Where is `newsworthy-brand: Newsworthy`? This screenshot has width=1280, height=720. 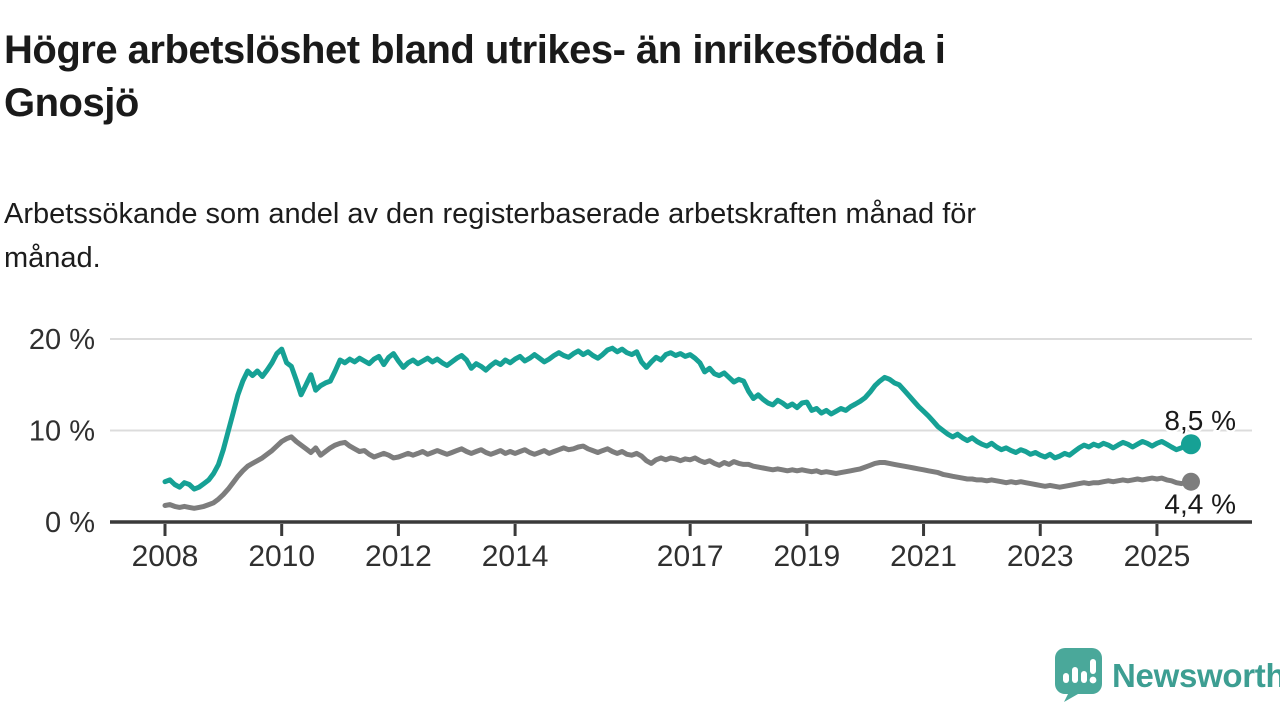
newsworthy-brand: Newsworthy is located at coordinates (1167, 675).